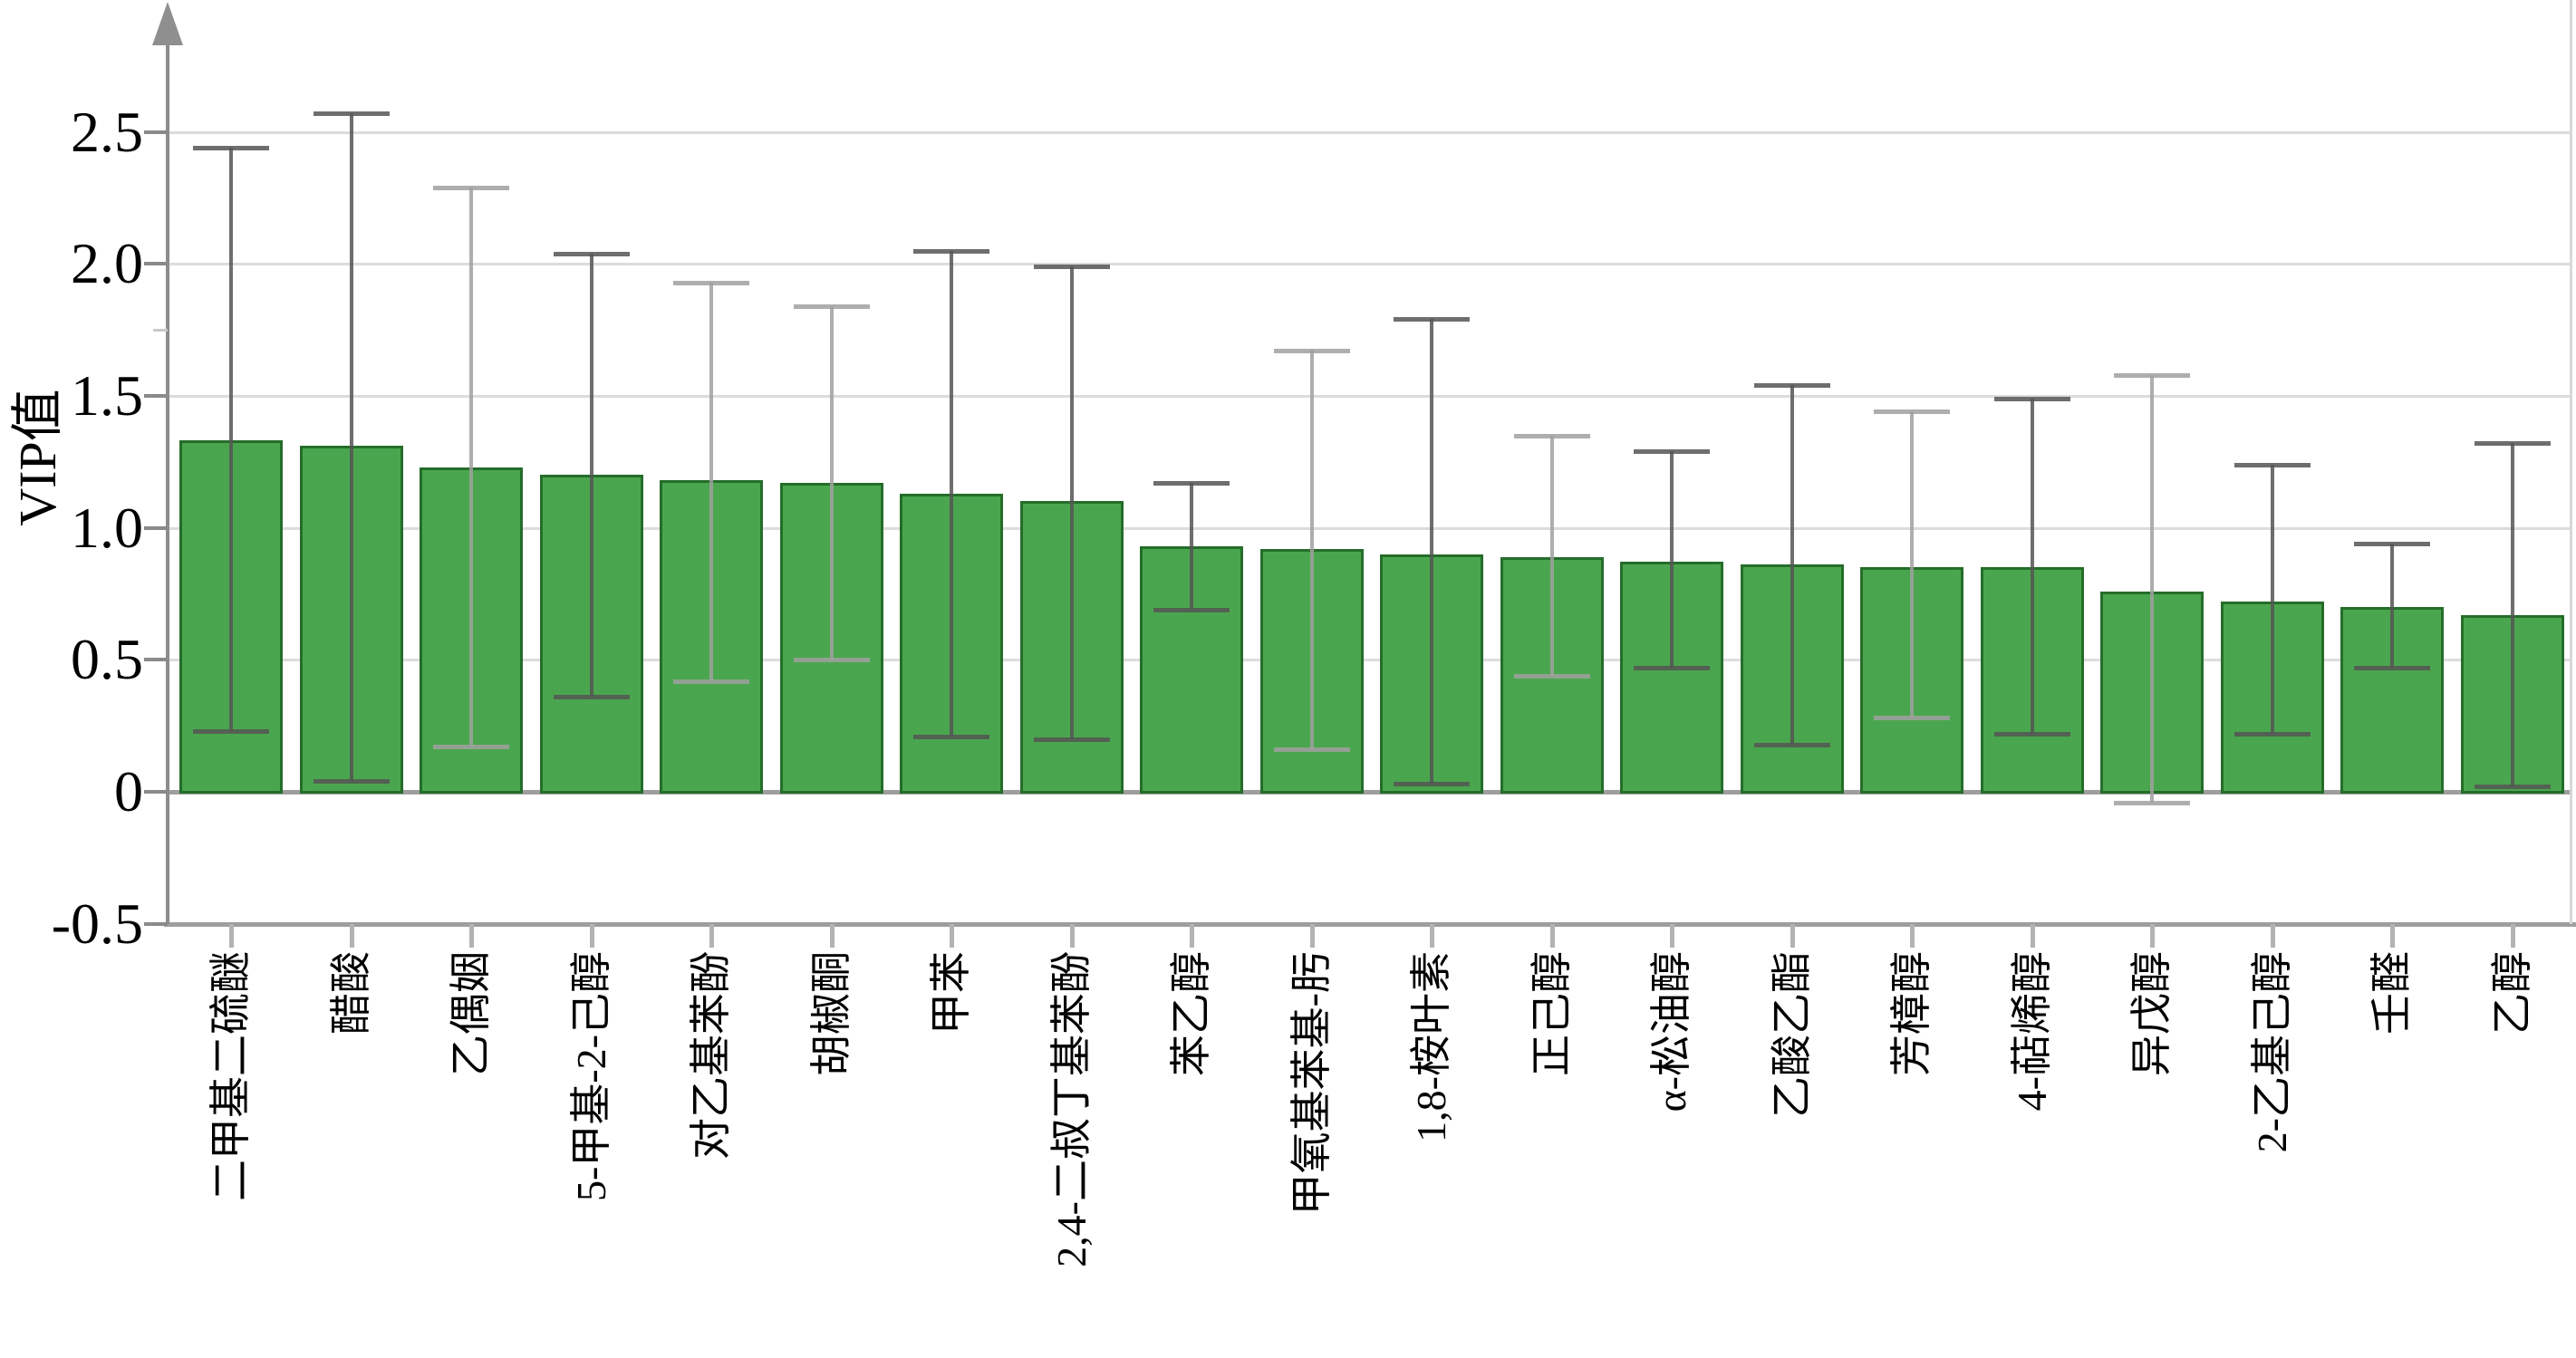 The height and width of the screenshot is (1358, 2576). I want to click on x-category-label: 异戊醇, so click(2151, 1013).